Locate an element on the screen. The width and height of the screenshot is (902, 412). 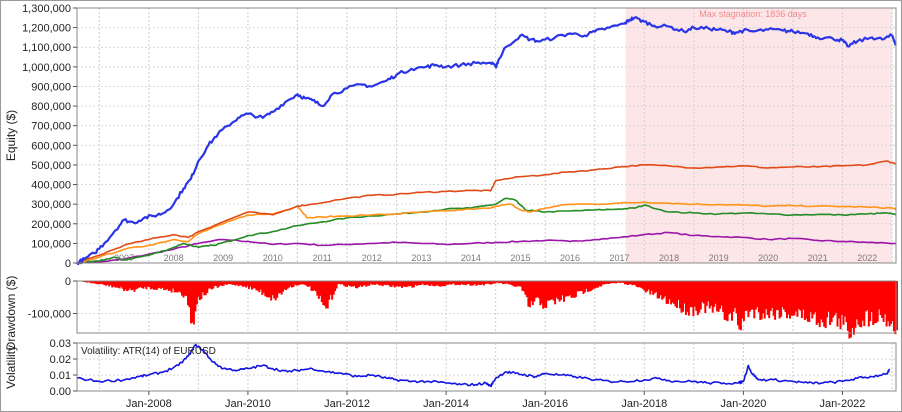
date-axis-label: Jan-2016 is located at coordinates (545, 404).